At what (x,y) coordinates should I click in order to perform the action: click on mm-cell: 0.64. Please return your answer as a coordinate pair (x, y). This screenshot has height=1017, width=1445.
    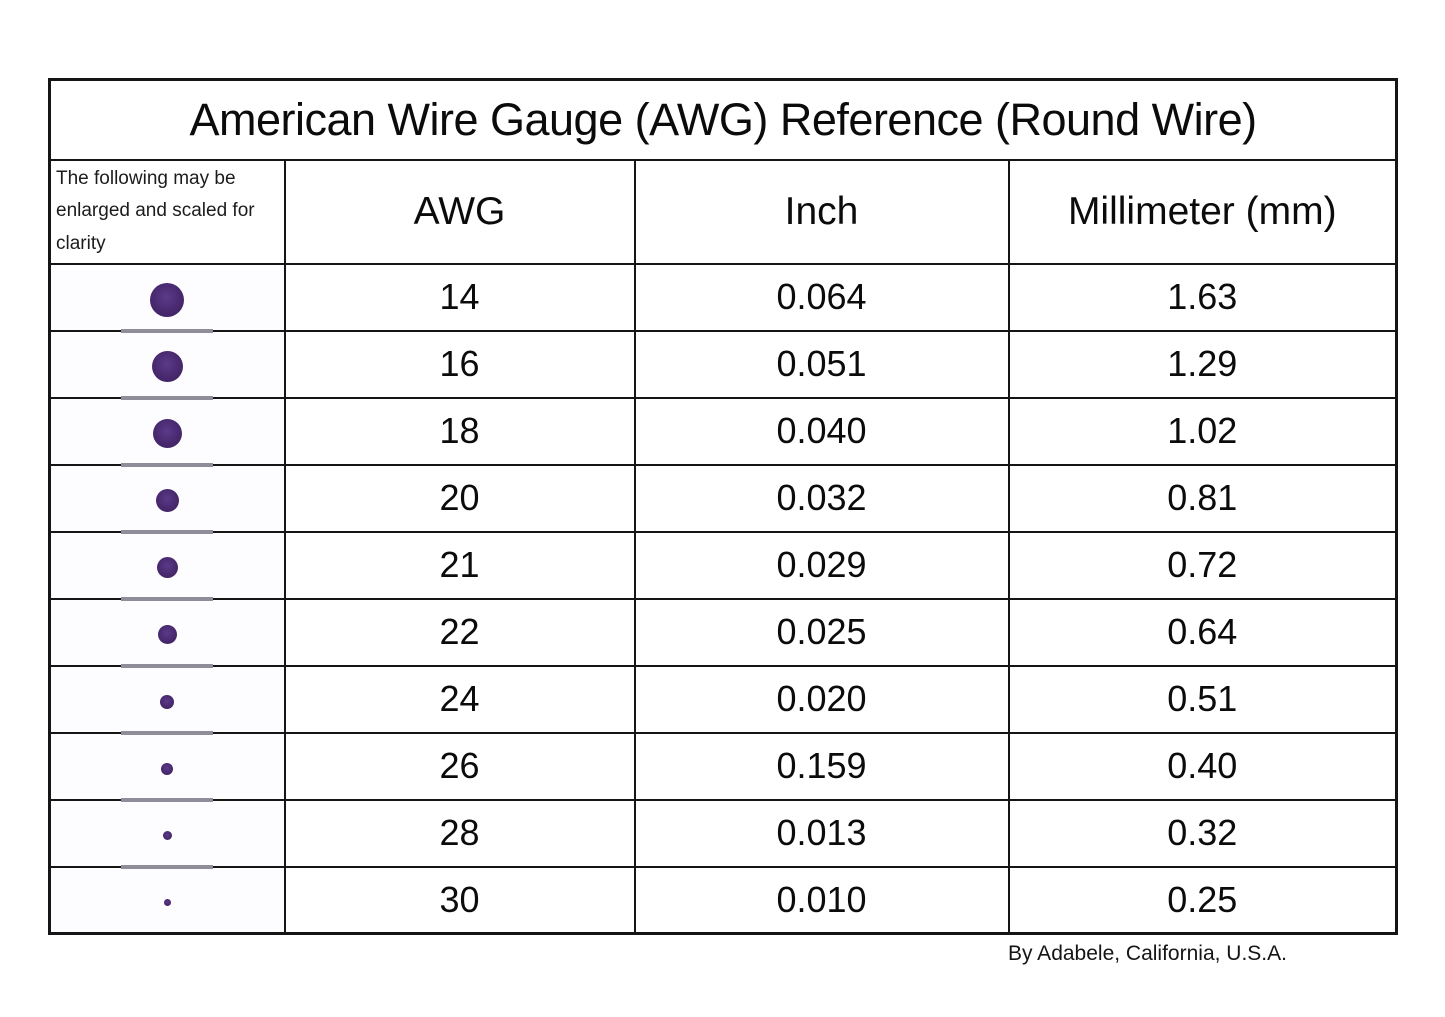
    Looking at the image, I should click on (1202, 632).